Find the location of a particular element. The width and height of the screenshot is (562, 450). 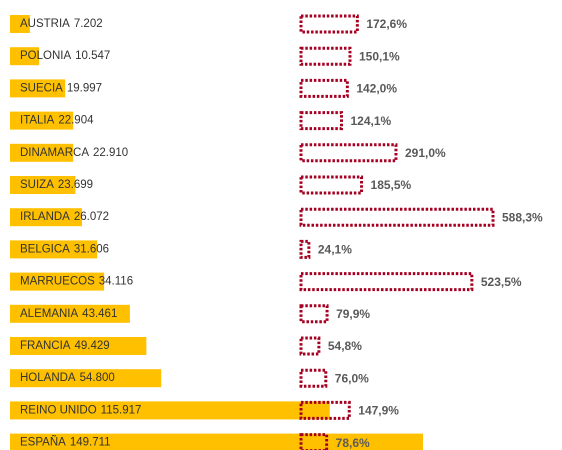

percent-label: 54,8% is located at coordinates (345, 346).